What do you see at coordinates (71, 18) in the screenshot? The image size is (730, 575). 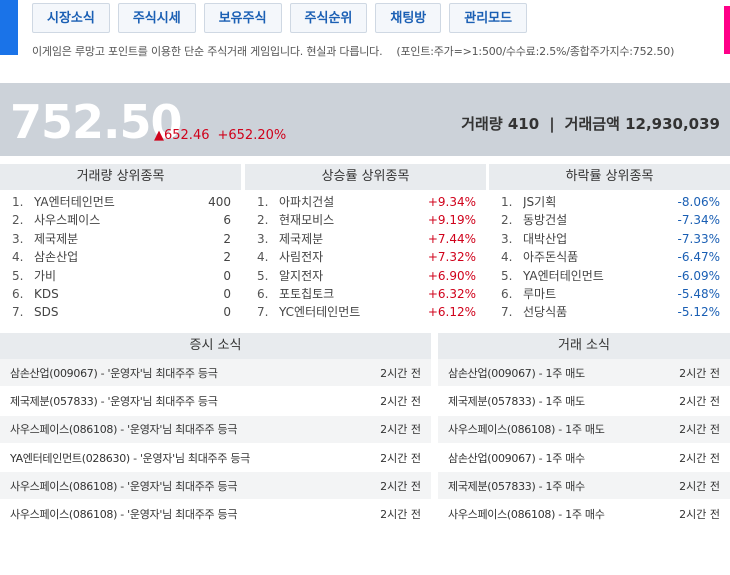 I see `nav-market-news-button: 시장소식` at bounding box center [71, 18].